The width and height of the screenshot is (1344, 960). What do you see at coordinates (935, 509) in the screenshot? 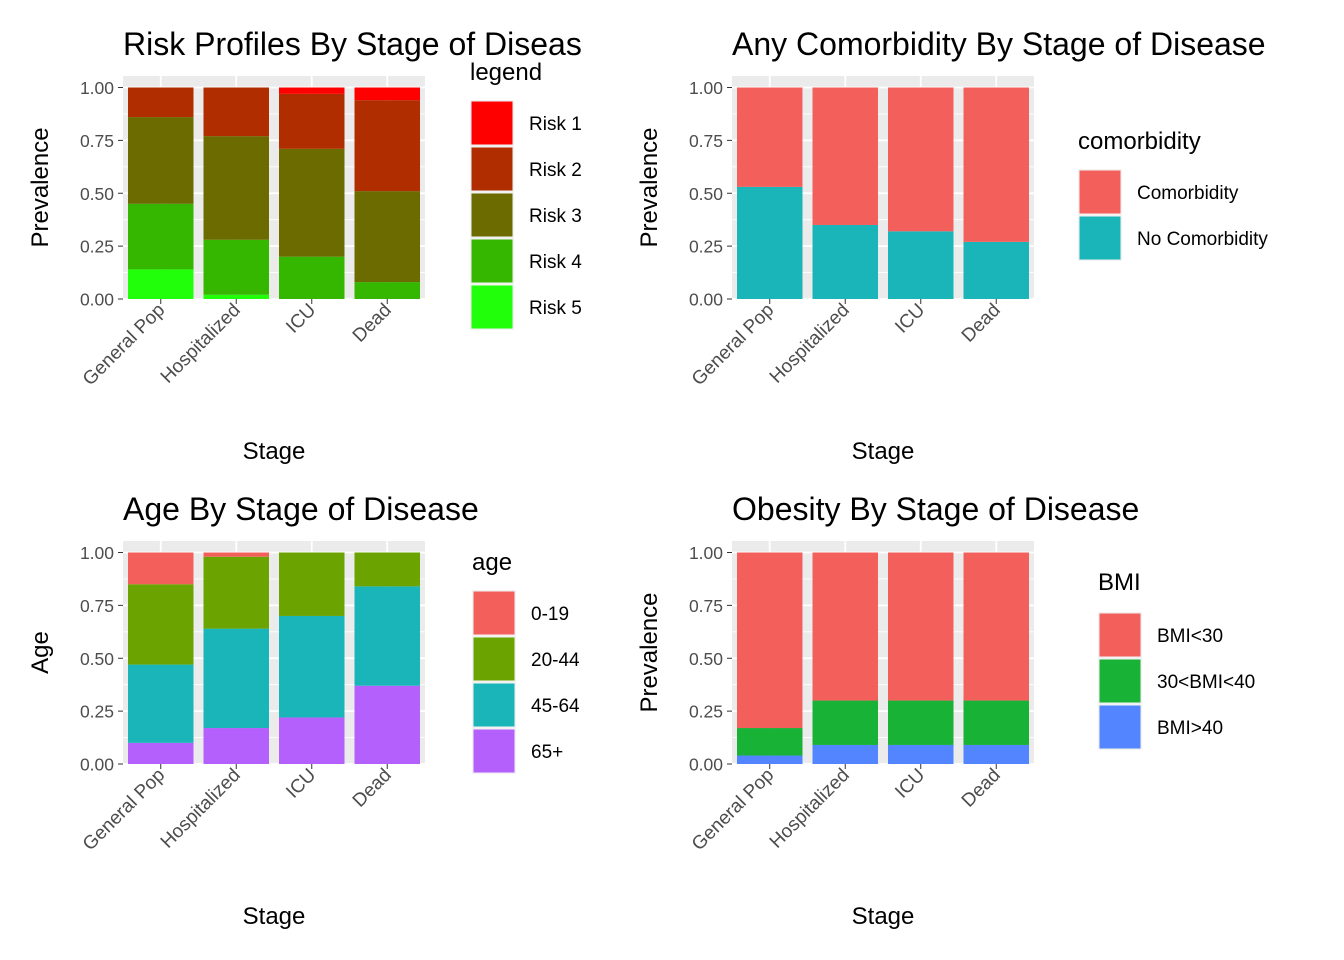
I see `chart-title: Obesity By Stage of Disease` at bounding box center [935, 509].